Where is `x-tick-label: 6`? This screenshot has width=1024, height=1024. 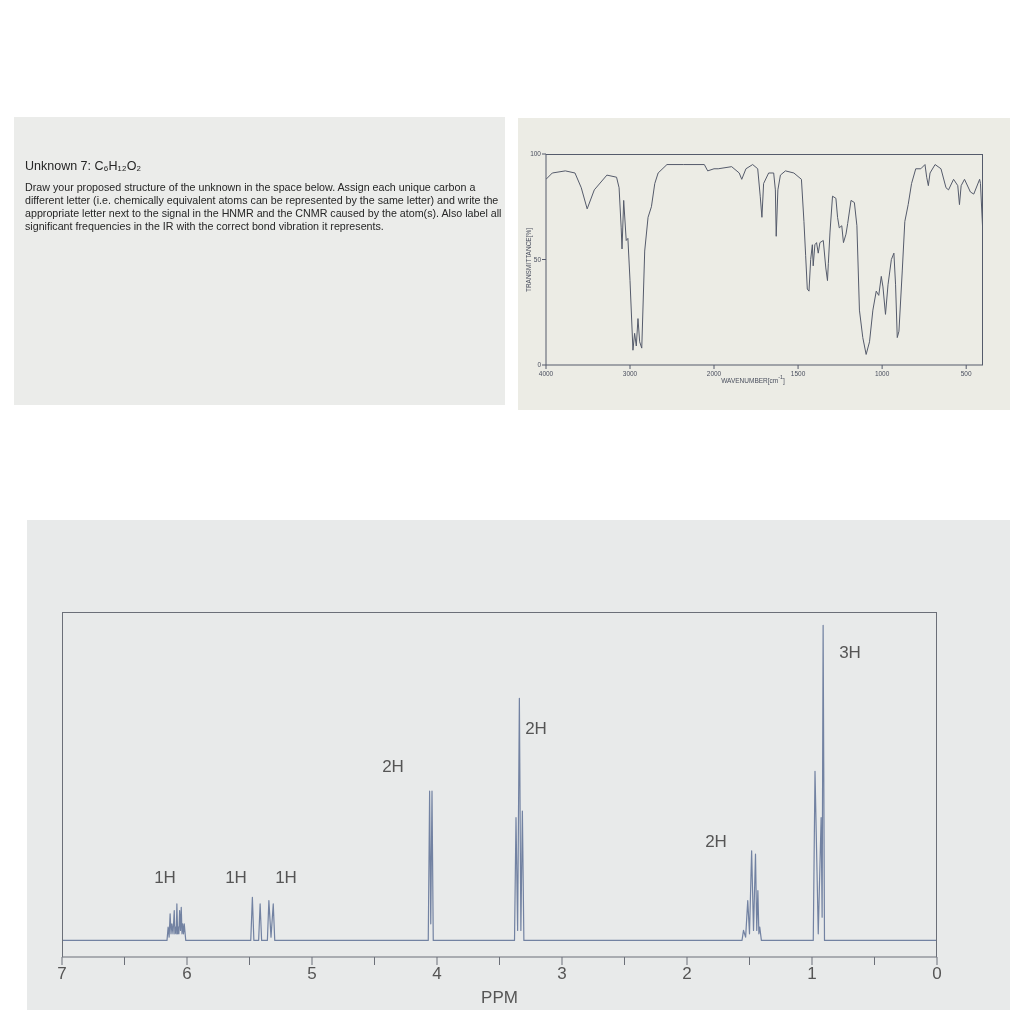
x-tick-label: 6 is located at coordinates (187, 974).